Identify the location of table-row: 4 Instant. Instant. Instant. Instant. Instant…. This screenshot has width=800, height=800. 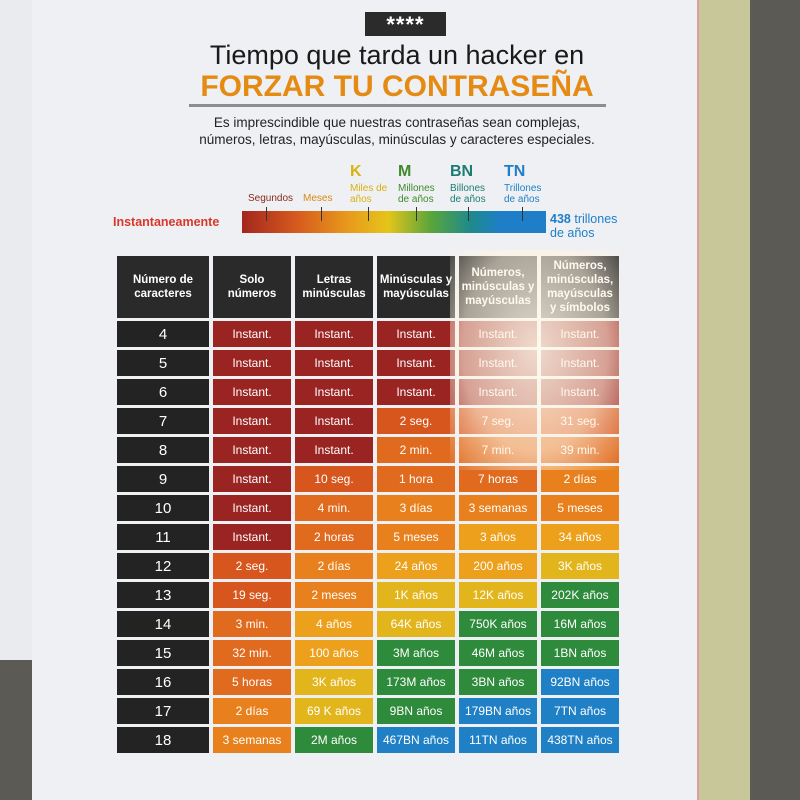
(368, 334).